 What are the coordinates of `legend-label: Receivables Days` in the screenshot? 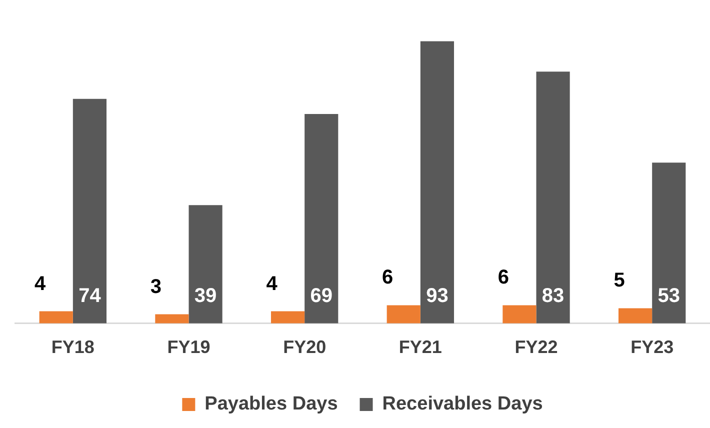 It's located at (462, 404).